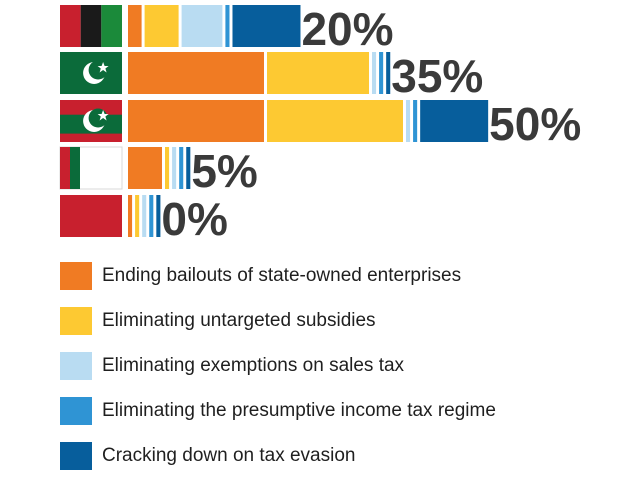 This screenshot has height=480, width=640. What do you see at coordinates (239, 320) in the screenshot?
I see `legend-label-subsidies: Eliminating untargeted subsidies` at bounding box center [239, 320].